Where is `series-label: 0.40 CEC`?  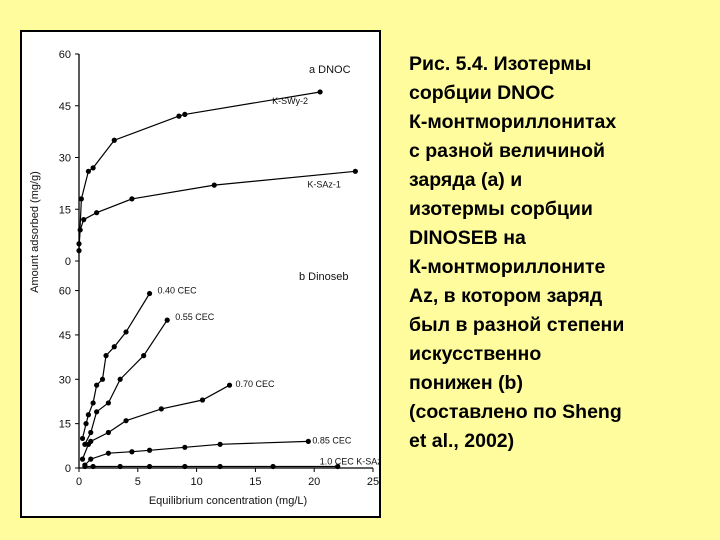 series-label: 0.40 CEC is located at coordinates (178, 291).